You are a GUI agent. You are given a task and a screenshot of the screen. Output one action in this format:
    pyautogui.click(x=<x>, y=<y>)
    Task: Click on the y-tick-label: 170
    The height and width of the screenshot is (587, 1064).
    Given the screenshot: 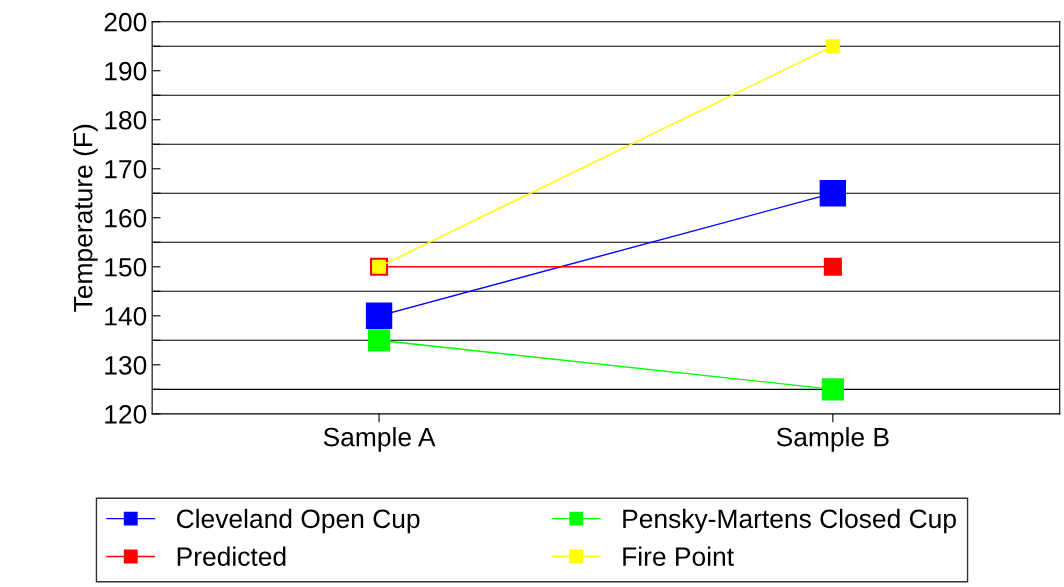 What is the action you would take?
    pyautogui.click(x=126, y=169)
    